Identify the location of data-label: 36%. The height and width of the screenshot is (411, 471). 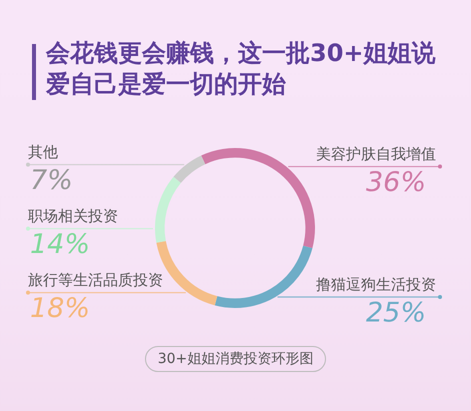
(396, 182).